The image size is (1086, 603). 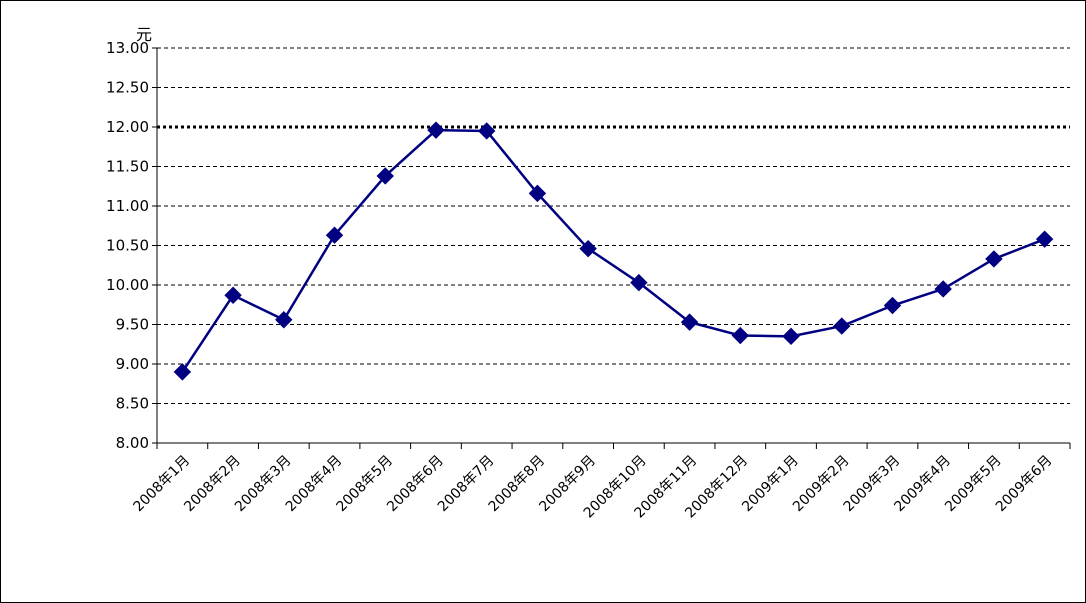 I want to click on y-tick-label: 11.50, so click(x=127, y=167).